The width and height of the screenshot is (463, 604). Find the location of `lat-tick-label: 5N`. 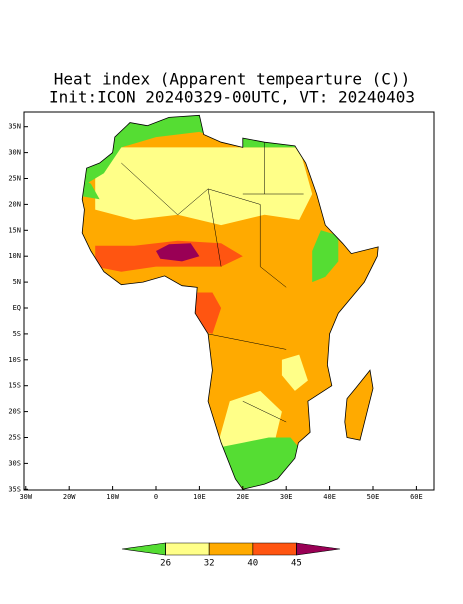

lat-tick-label: 5N is located at coordinates (17, 282).